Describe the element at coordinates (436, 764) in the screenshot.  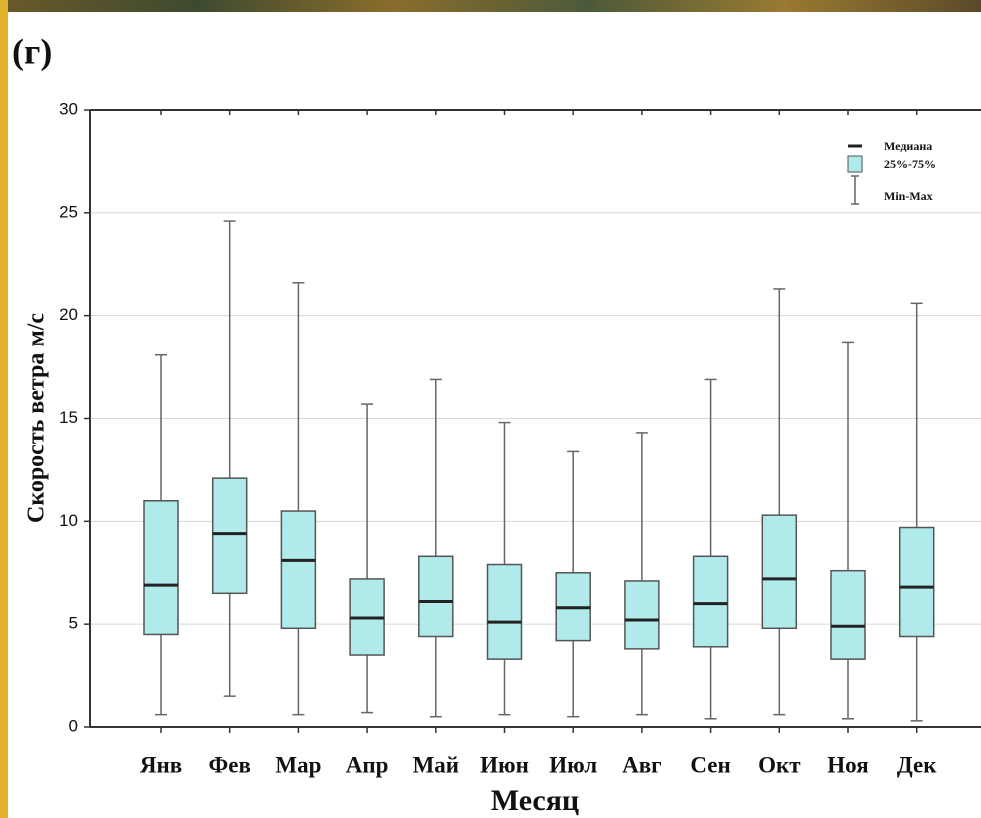
I see `x-tick-label: Май` at that location.